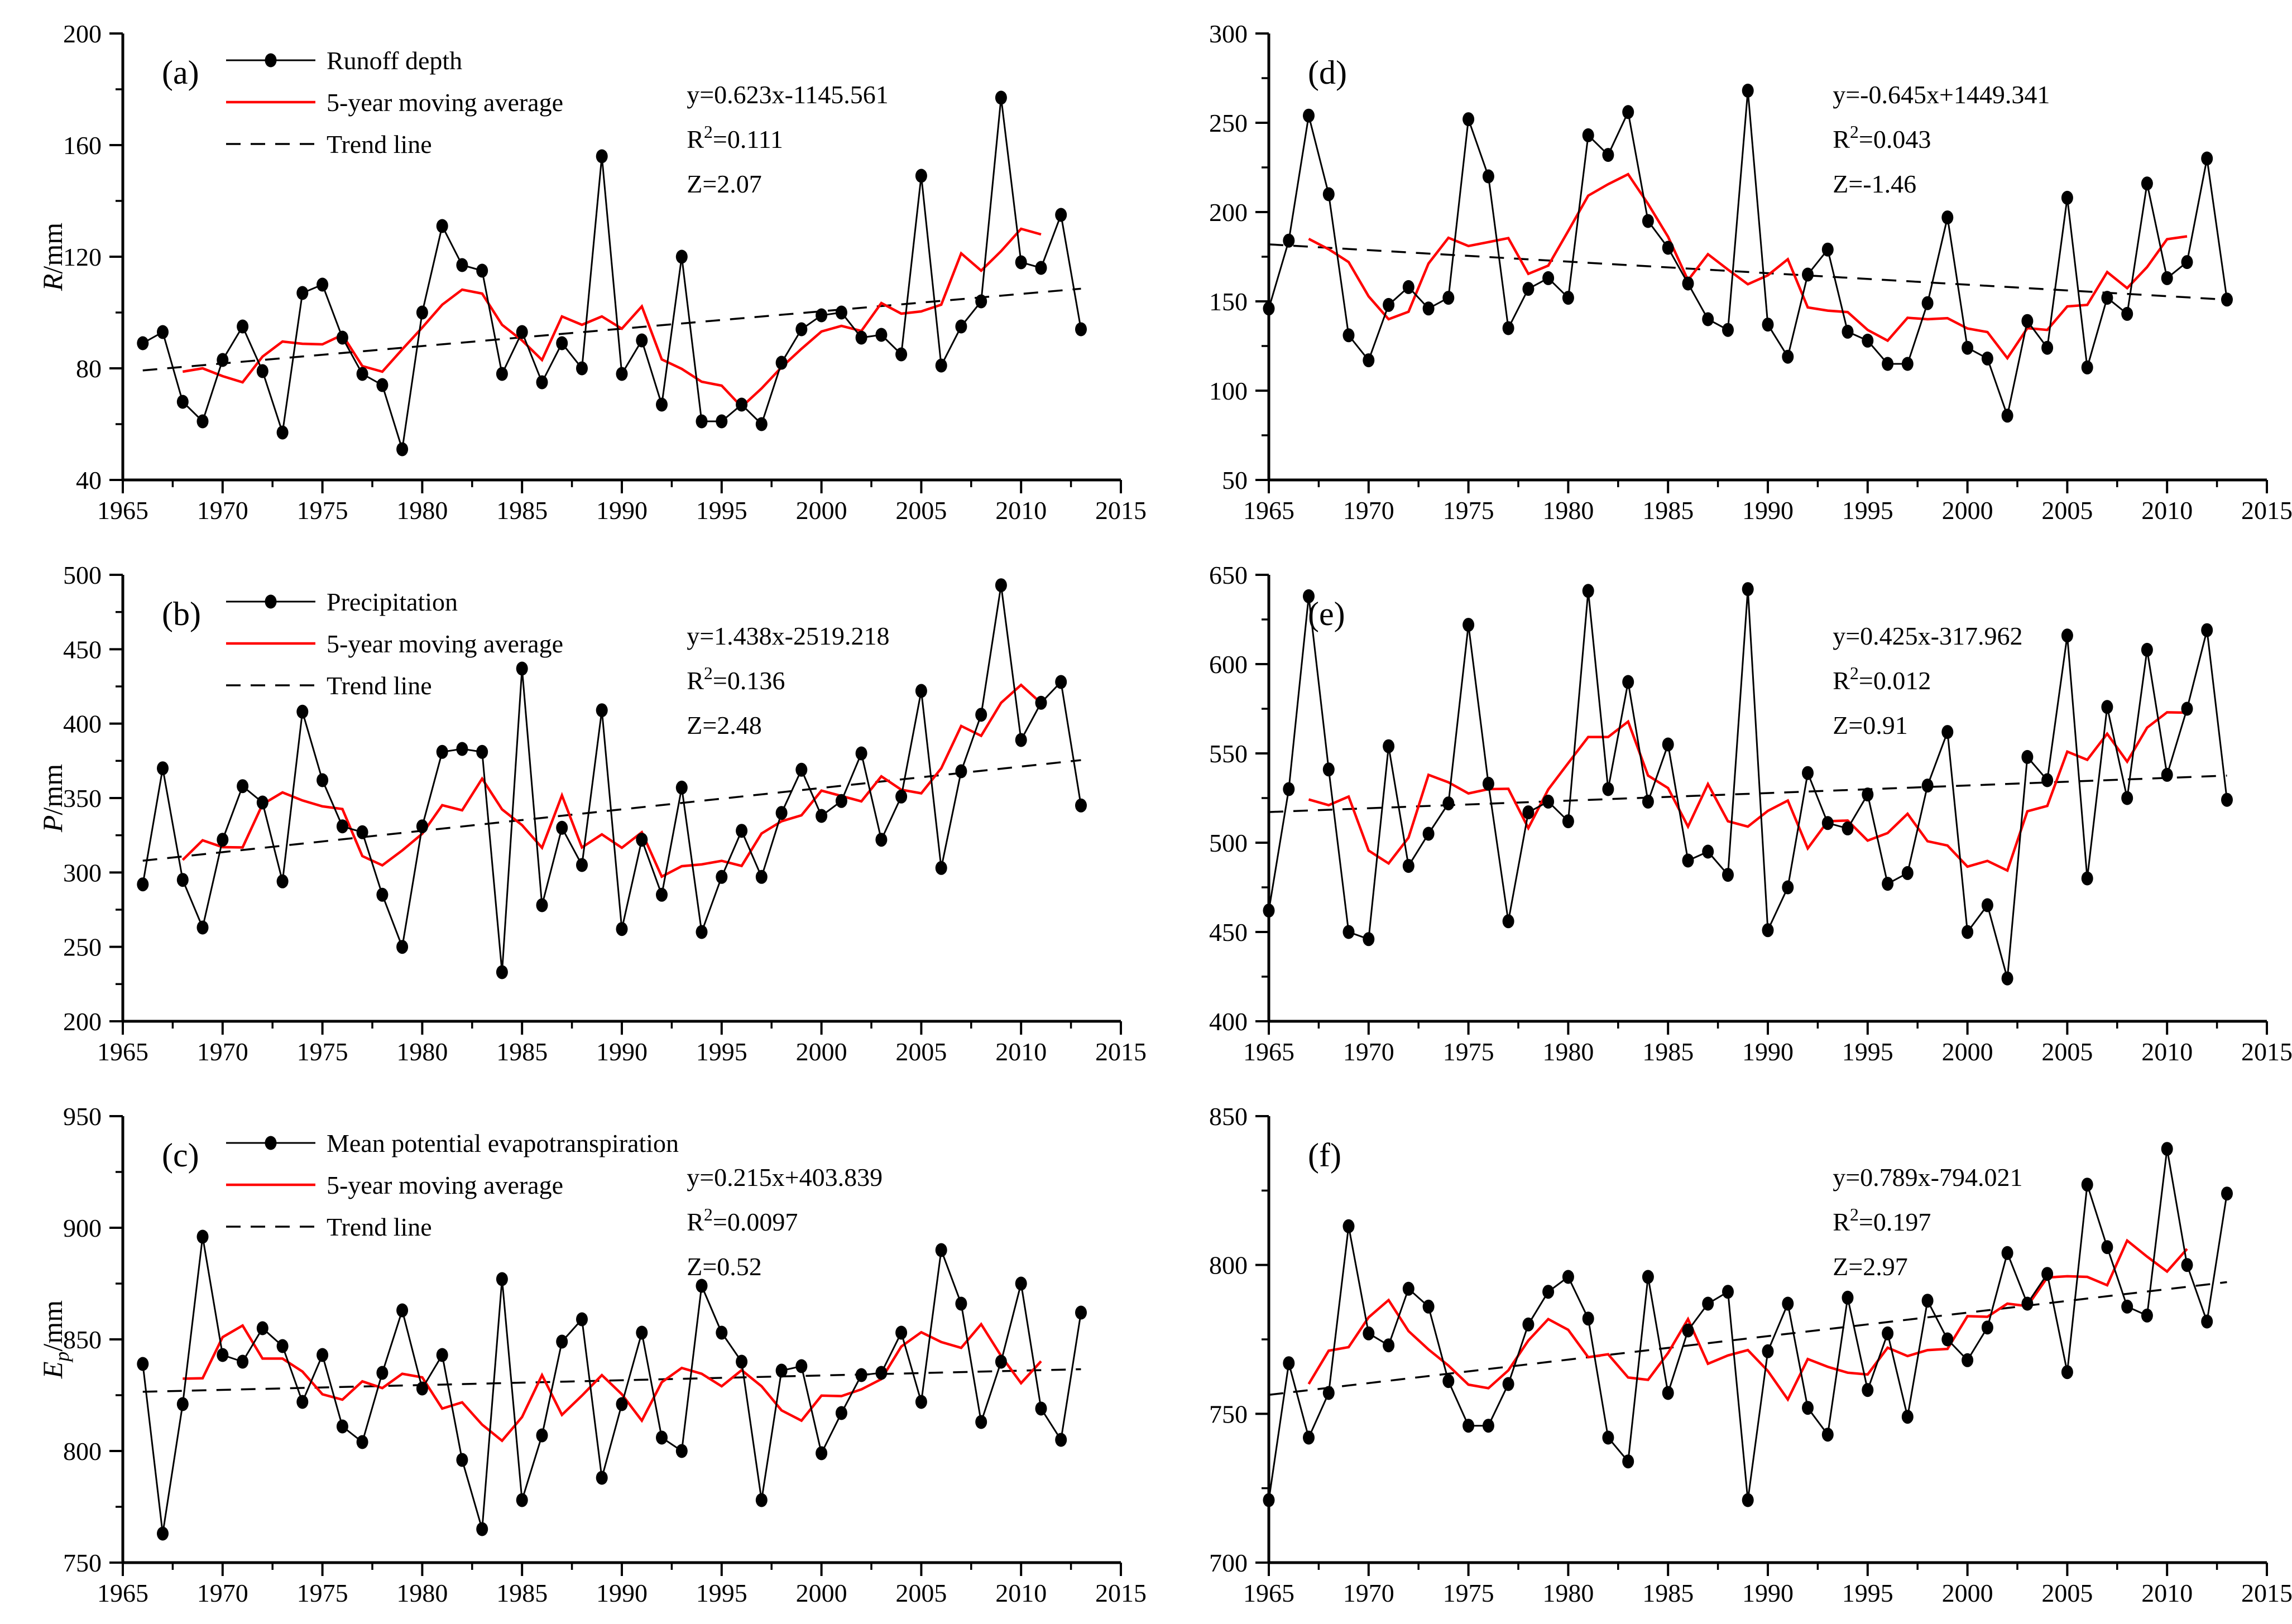  Describe the element at coordinates (1228, 664) in the screenshot. I see `y-tick-label: 600` at that location.